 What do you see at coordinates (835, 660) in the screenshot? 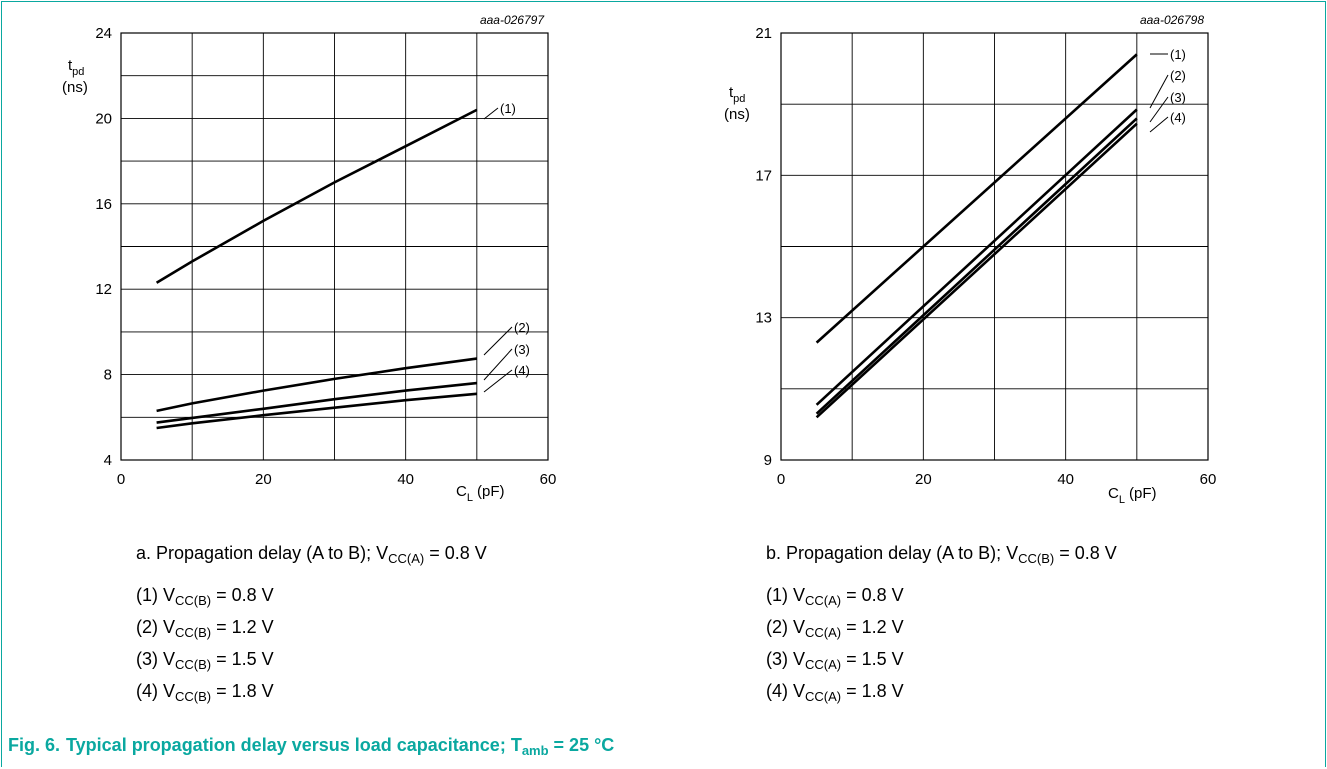
I see `caption-b-item-3: (3) VCC(A) = 1.5 V` at bounding box center [835, 660].